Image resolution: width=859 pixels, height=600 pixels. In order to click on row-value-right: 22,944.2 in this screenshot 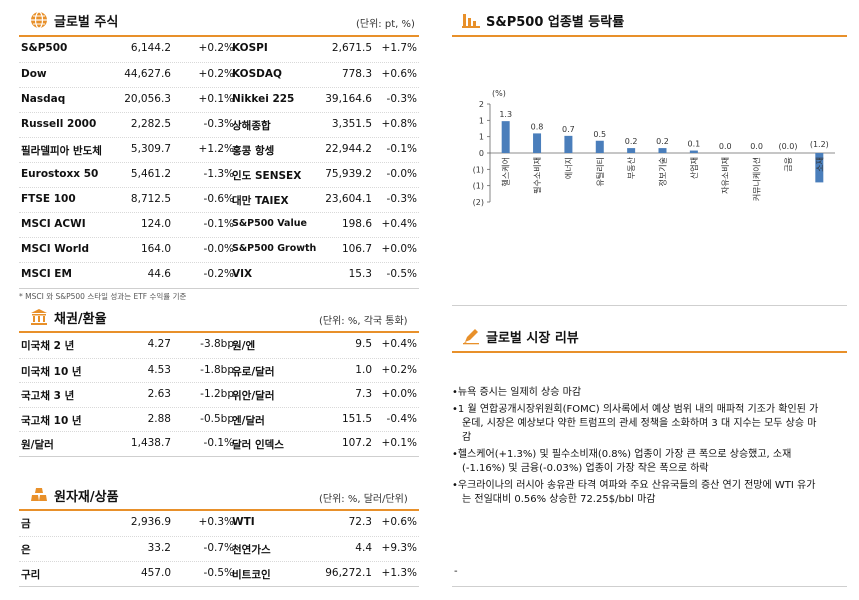, I will do `click(348, 149)`.